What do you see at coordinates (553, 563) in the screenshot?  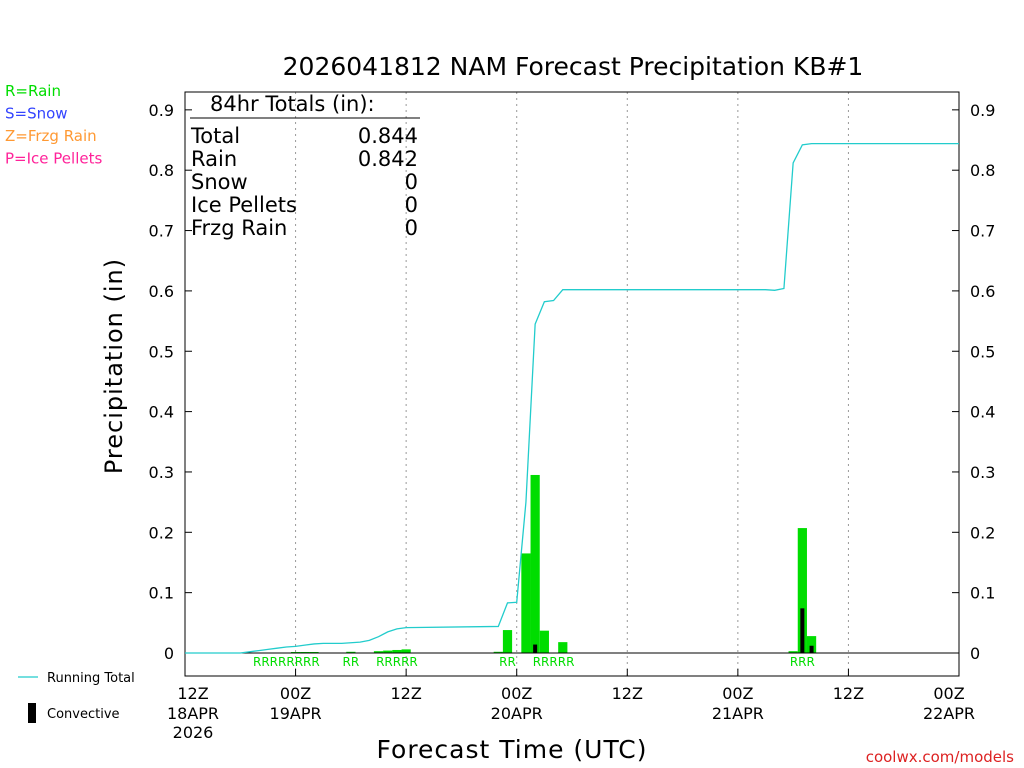 I see `precip-bars` at bounding box center [553, 563].